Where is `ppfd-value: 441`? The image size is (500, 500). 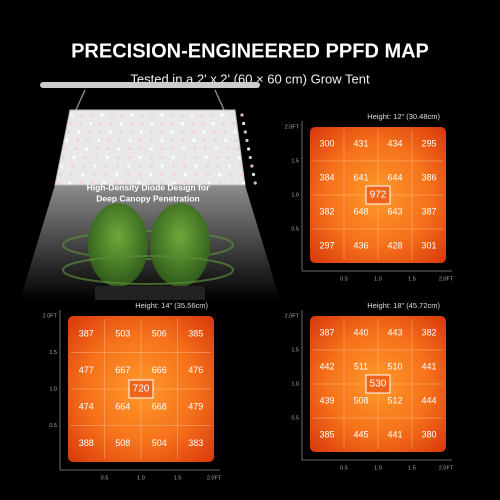 ppfd-value: 441 is located at coordinates (394, 434).